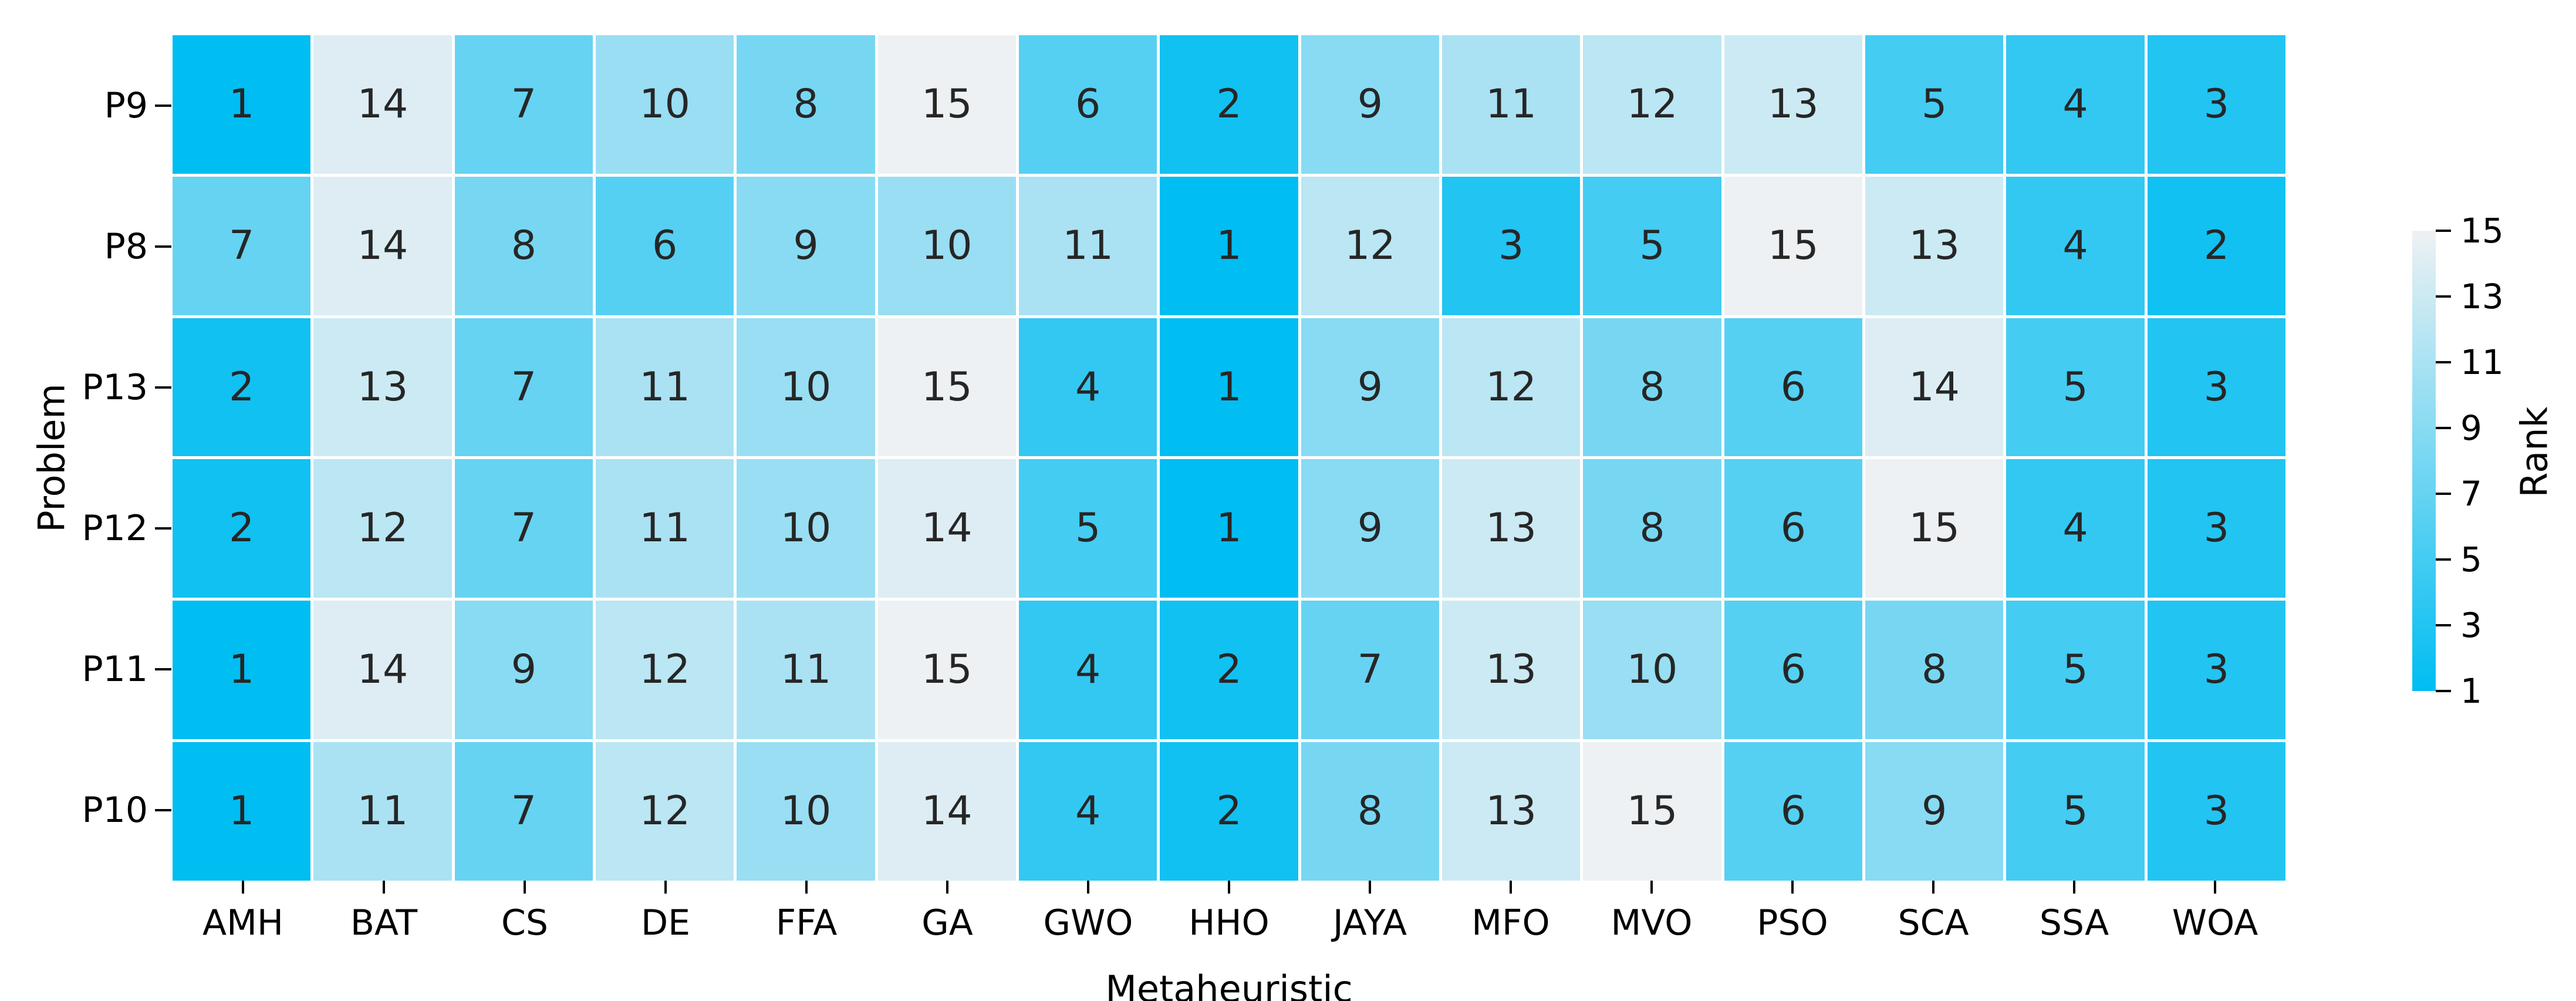 The width and height of the screenshot is (2576, 1001). Describe the element at coordinates (382, 528) in the screenshot. I see `heatmap-cell-P12-BAT: 12` at that location.